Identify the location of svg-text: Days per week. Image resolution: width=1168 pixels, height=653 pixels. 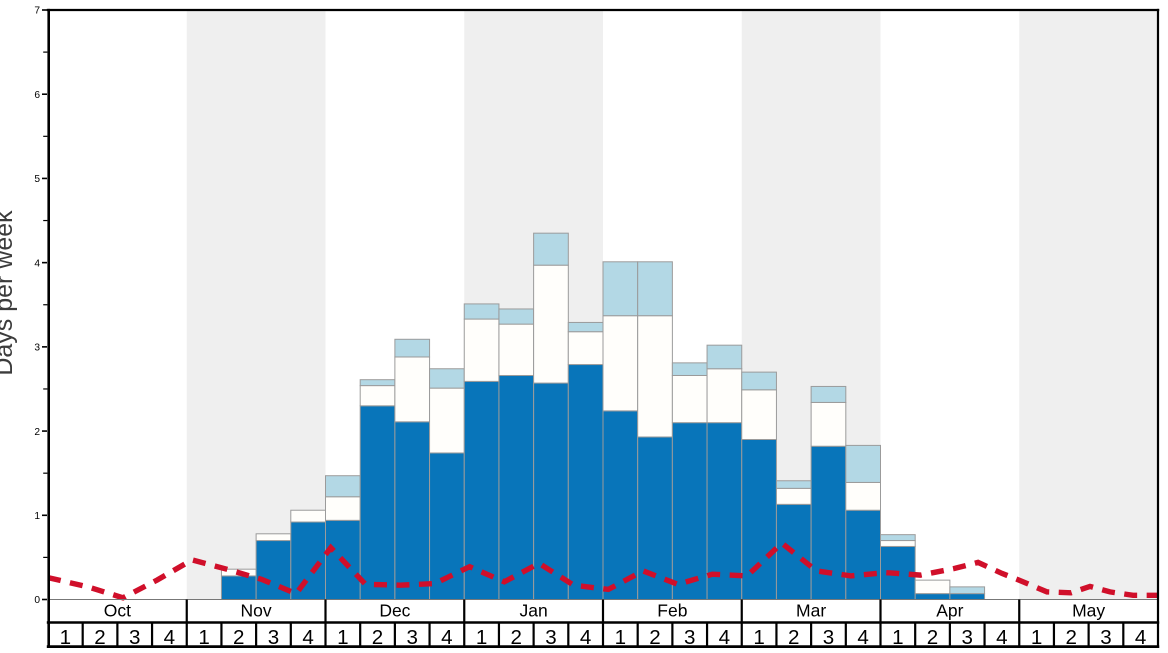
(9, 293).